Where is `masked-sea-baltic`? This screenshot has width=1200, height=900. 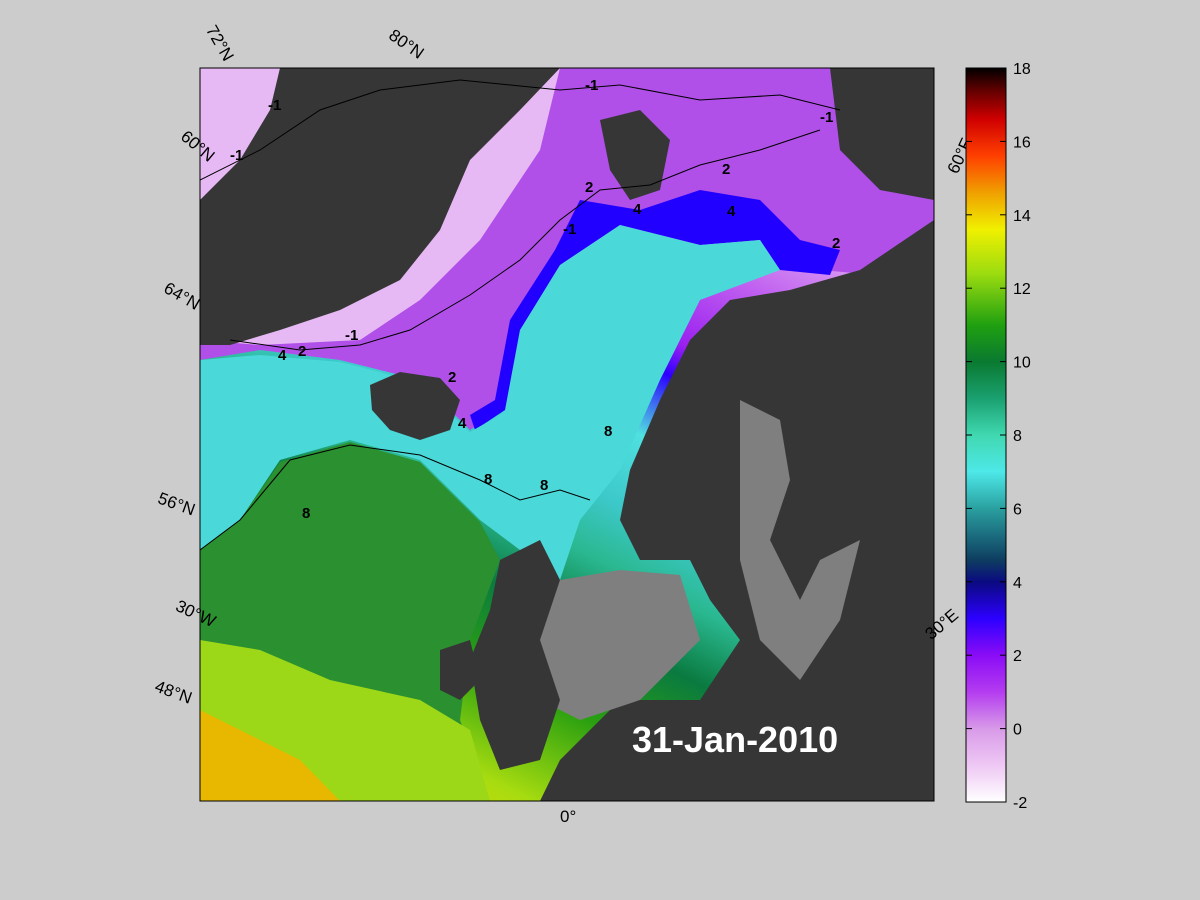
masked-sea-baltic is located at coordinates (800, 540).